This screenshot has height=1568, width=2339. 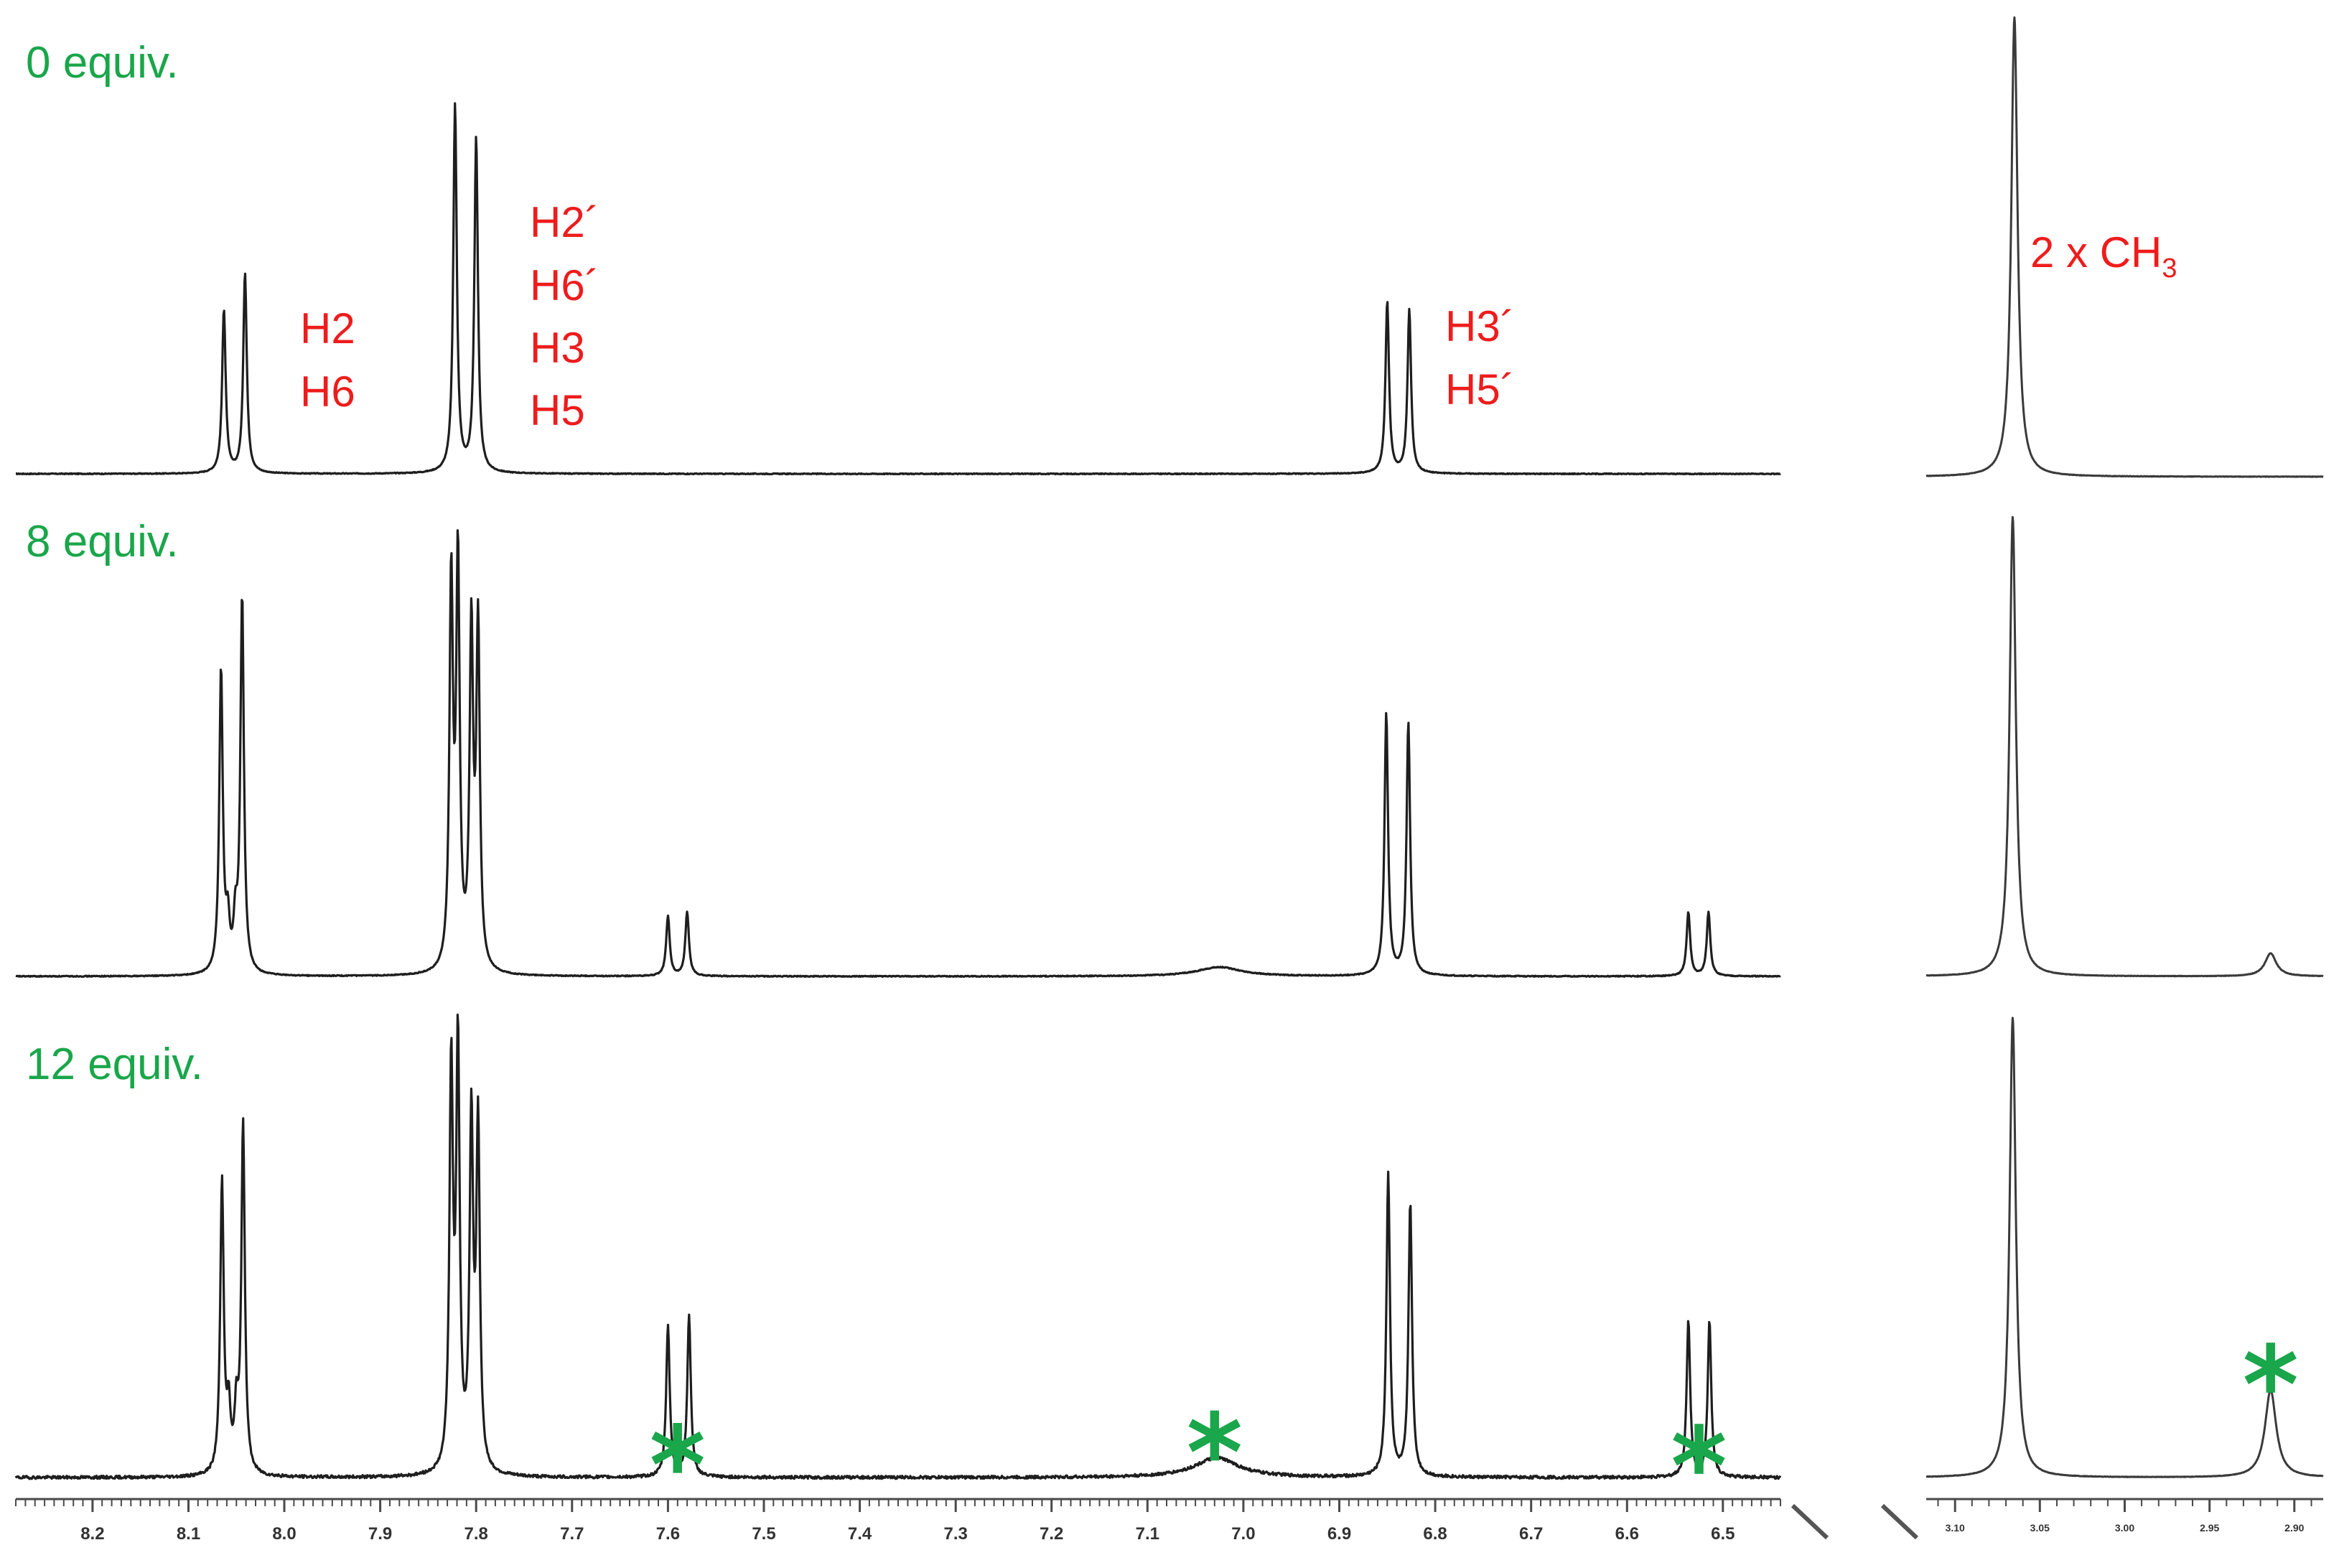 What do you see at coordinates (327, 392) in the screenshot?
I see `assignment-label-h6: H6` at bounding box center [327, 392].